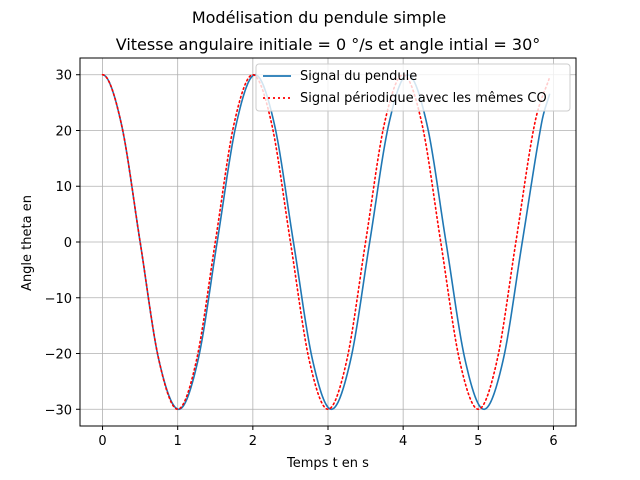  I want to click on x-axis-label: Temps t en s, so click(327, 463).